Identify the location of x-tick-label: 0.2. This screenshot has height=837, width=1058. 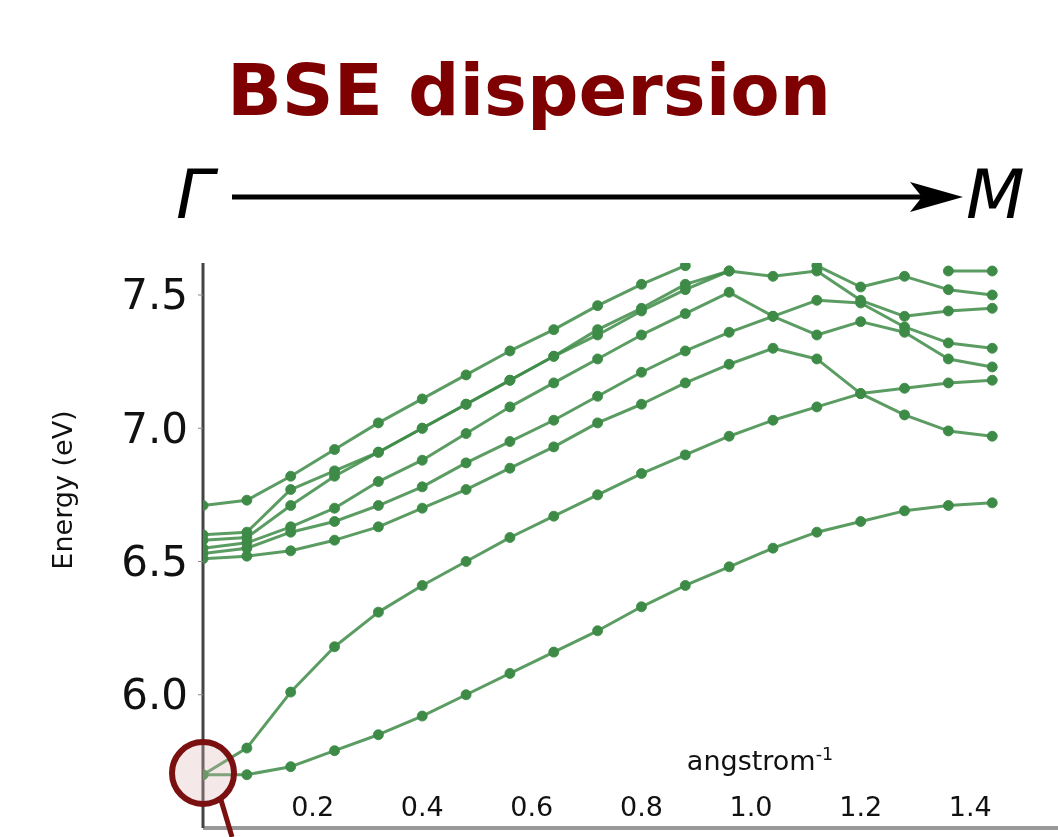
(313, 806).